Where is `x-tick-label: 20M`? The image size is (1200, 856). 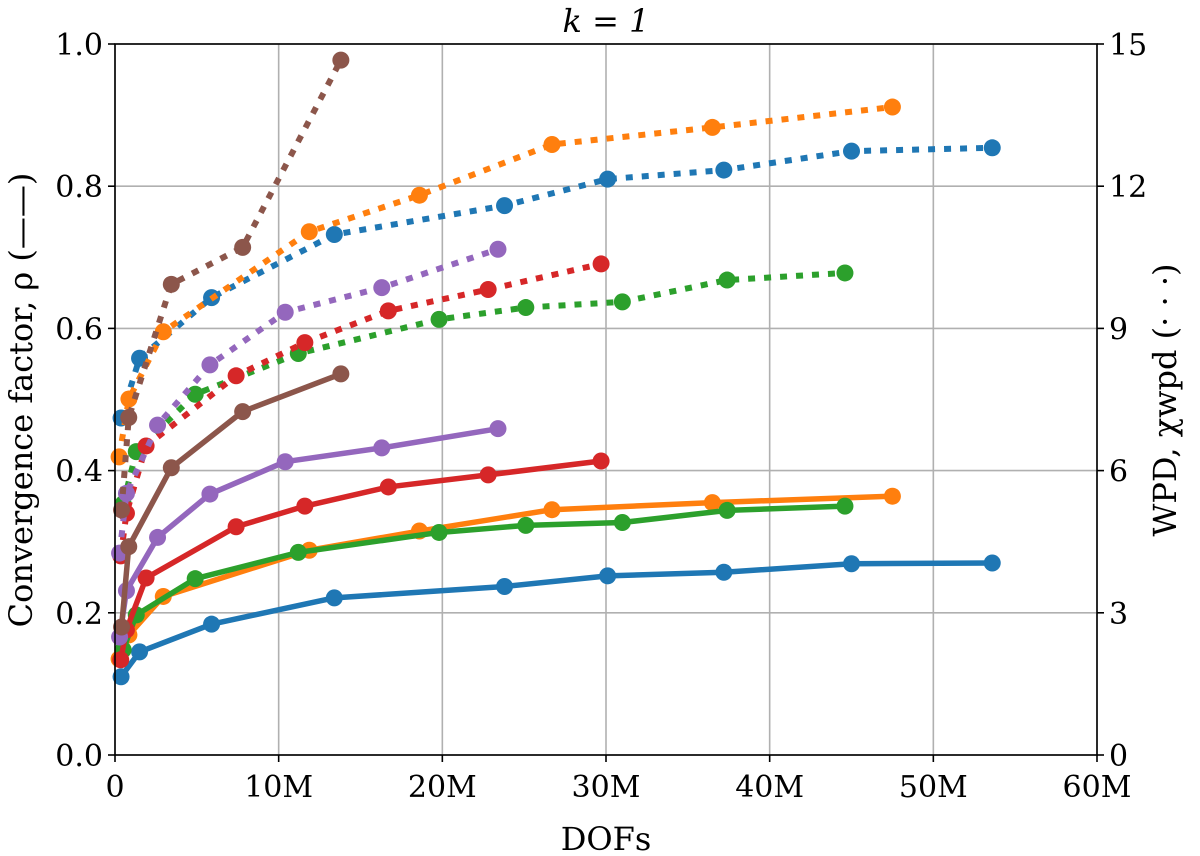 x-tick-label: 20M is located at coordinates (442, 787).